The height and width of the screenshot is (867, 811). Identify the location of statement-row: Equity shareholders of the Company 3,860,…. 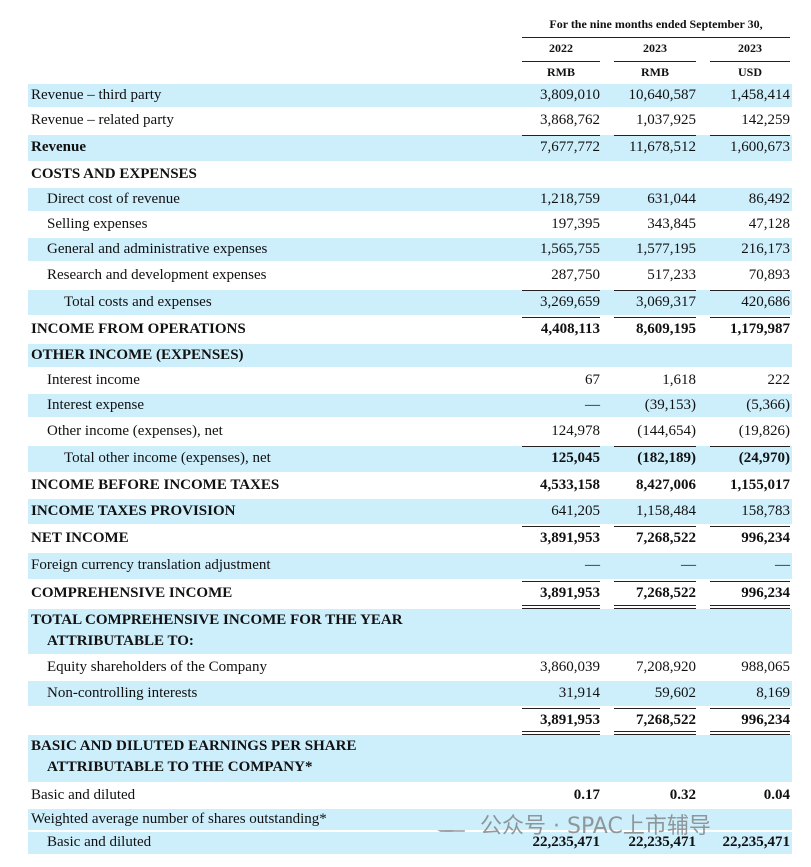
(410, 667).